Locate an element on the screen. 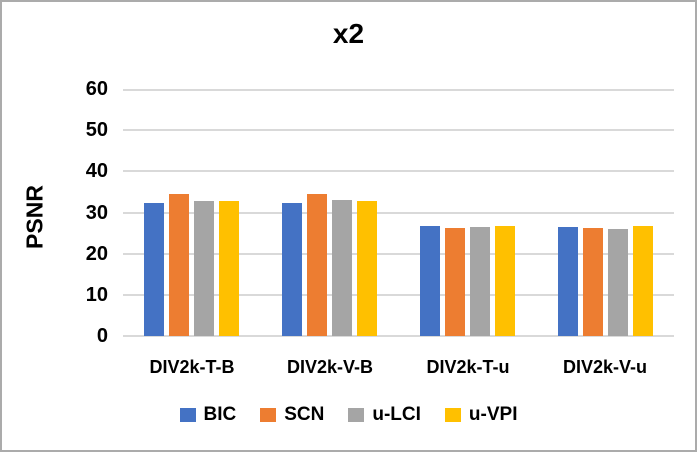 The height and width of the screenshot is (452, 697). bar-group-DIV2k-T-B is located at coordinates (191, 212).